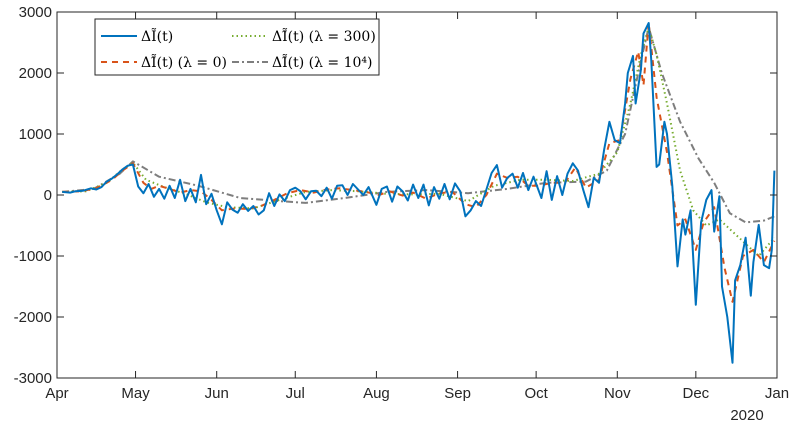 The image size is (794, 427). Describe the element at coordinates (217, 393) in the screenshot. I see `x-tick-label: Jun` at that location.